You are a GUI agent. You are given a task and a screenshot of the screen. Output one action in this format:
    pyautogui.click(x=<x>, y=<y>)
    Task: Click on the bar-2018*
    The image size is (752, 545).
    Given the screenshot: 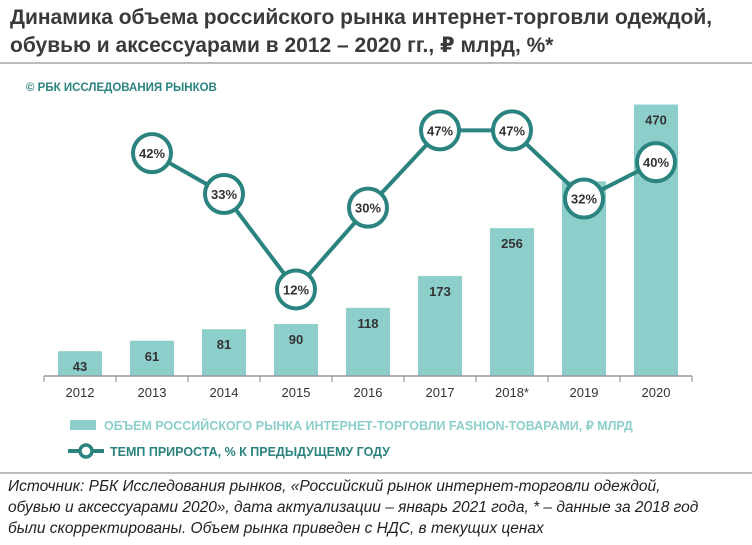 What is the action you would take?
    pyautogui.click(x=512, y=302)
    